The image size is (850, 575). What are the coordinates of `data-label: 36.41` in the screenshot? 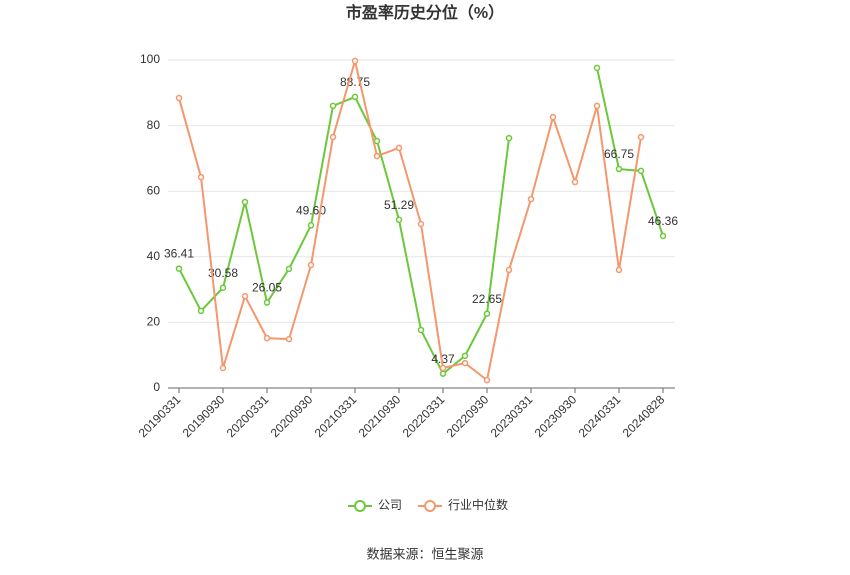 It's located at (179, 254).